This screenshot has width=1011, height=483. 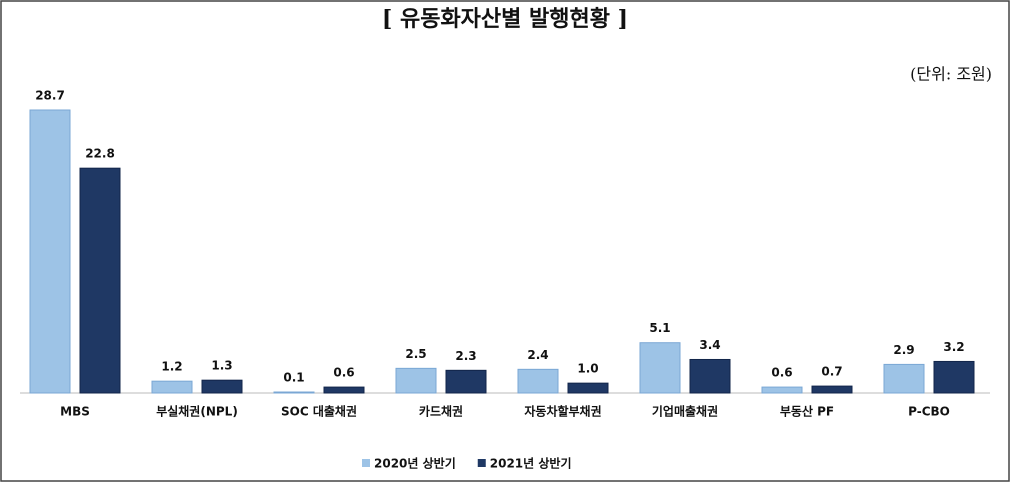 What do you see at coordinates (831, 372) in the screenshot?
I see `value-label: 0.7` at bounding box center [831, 372].